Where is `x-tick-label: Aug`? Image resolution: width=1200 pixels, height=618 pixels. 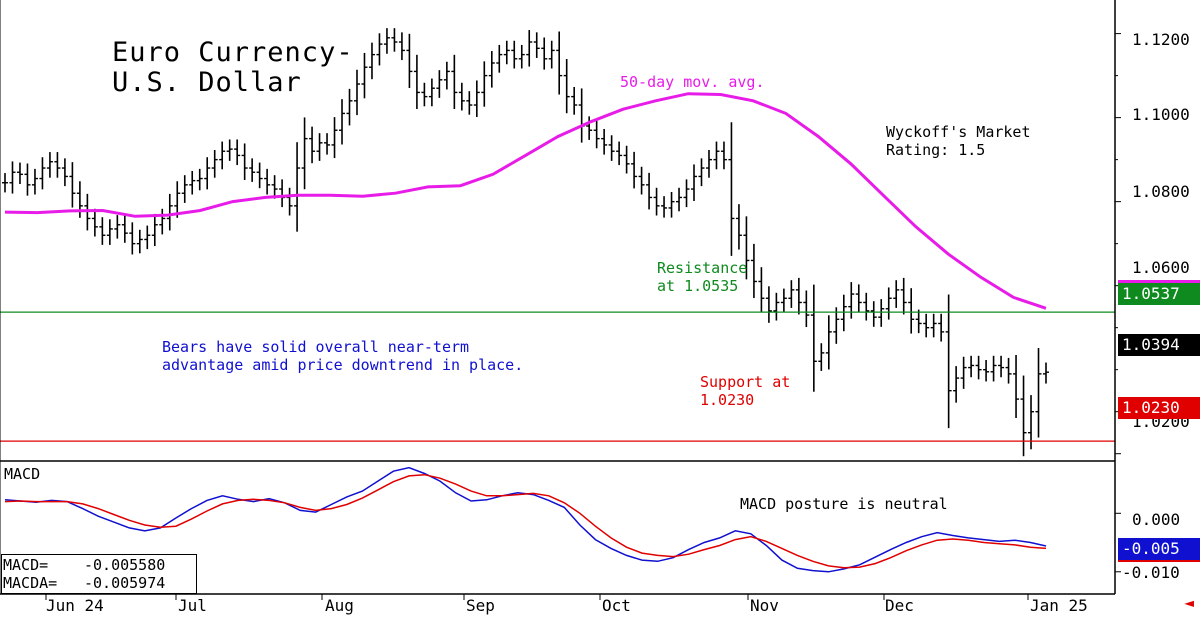
x-tick-label: Aug is located at coordinates (339, 605).